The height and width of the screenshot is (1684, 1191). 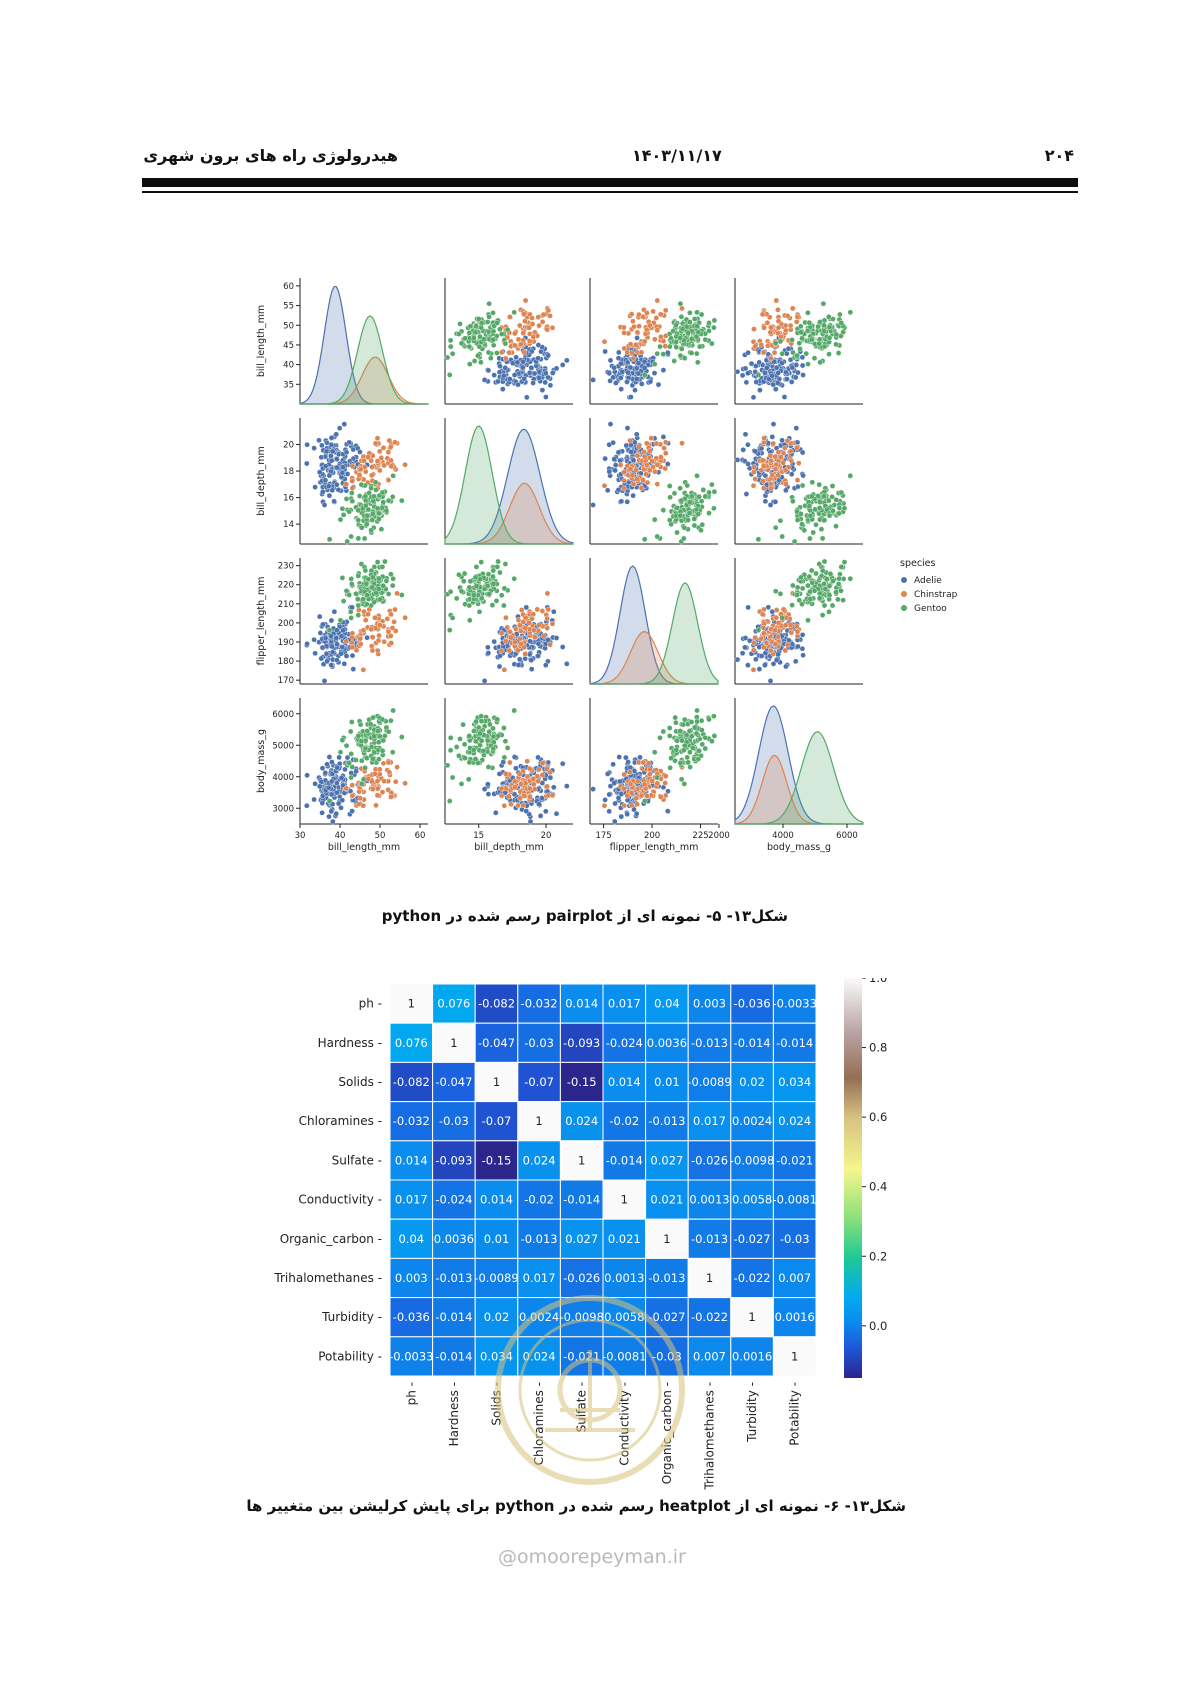 I want to click on colorbar-tick-label: 0.0, so click(x=878, y=1326).